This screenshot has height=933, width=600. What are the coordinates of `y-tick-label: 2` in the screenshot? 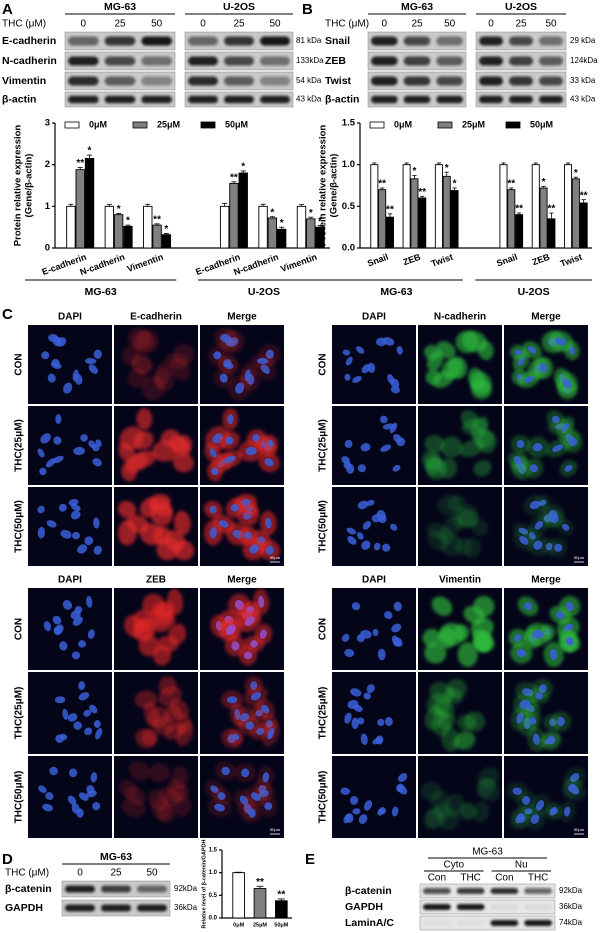 It's located at (47, 164).